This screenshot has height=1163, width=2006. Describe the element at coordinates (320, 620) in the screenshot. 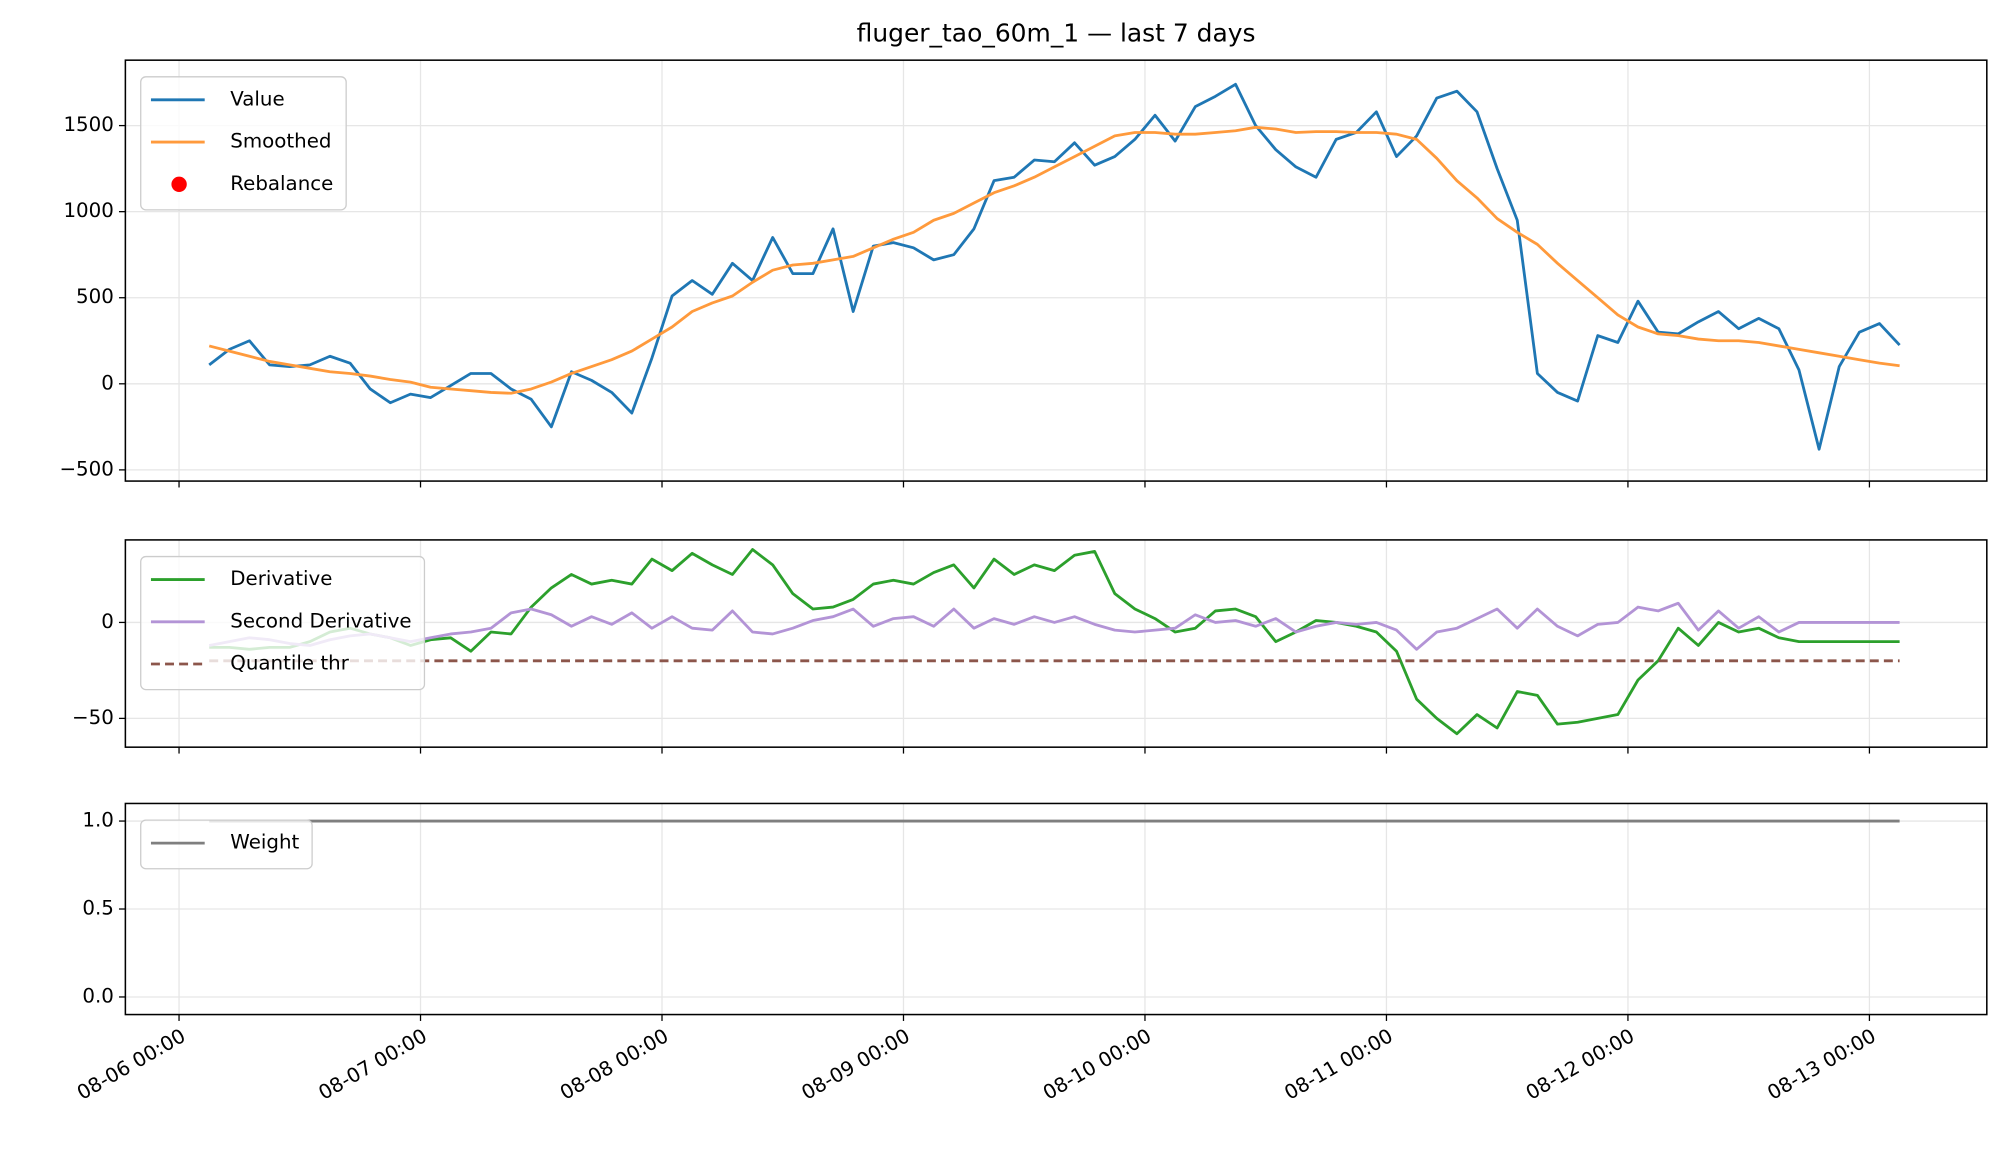

I see `legend-label: Second Derivative` at that location.